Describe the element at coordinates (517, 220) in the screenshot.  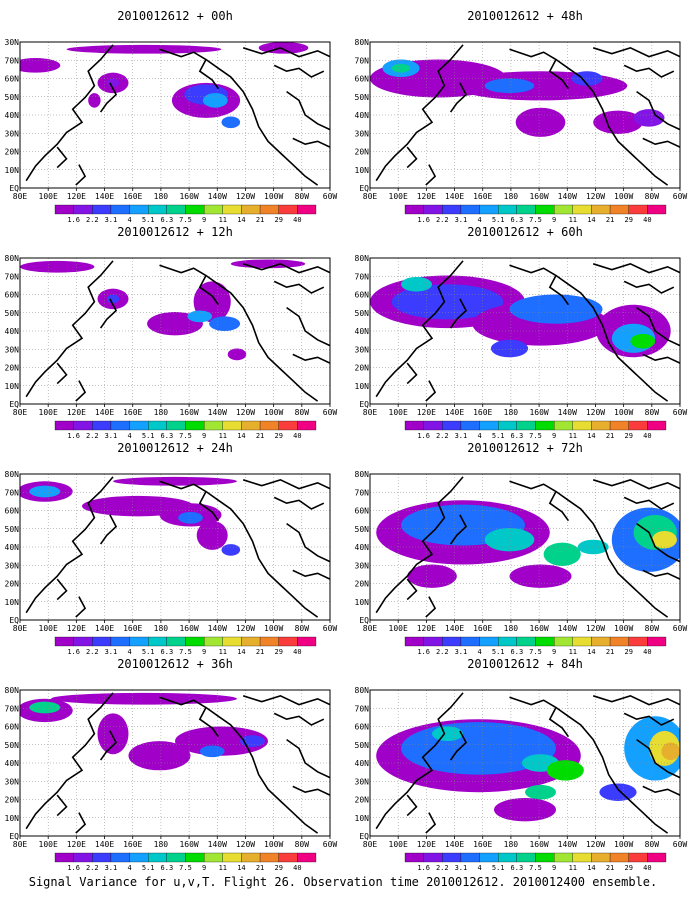
I see `colorbar-label: 6.3` at that location.